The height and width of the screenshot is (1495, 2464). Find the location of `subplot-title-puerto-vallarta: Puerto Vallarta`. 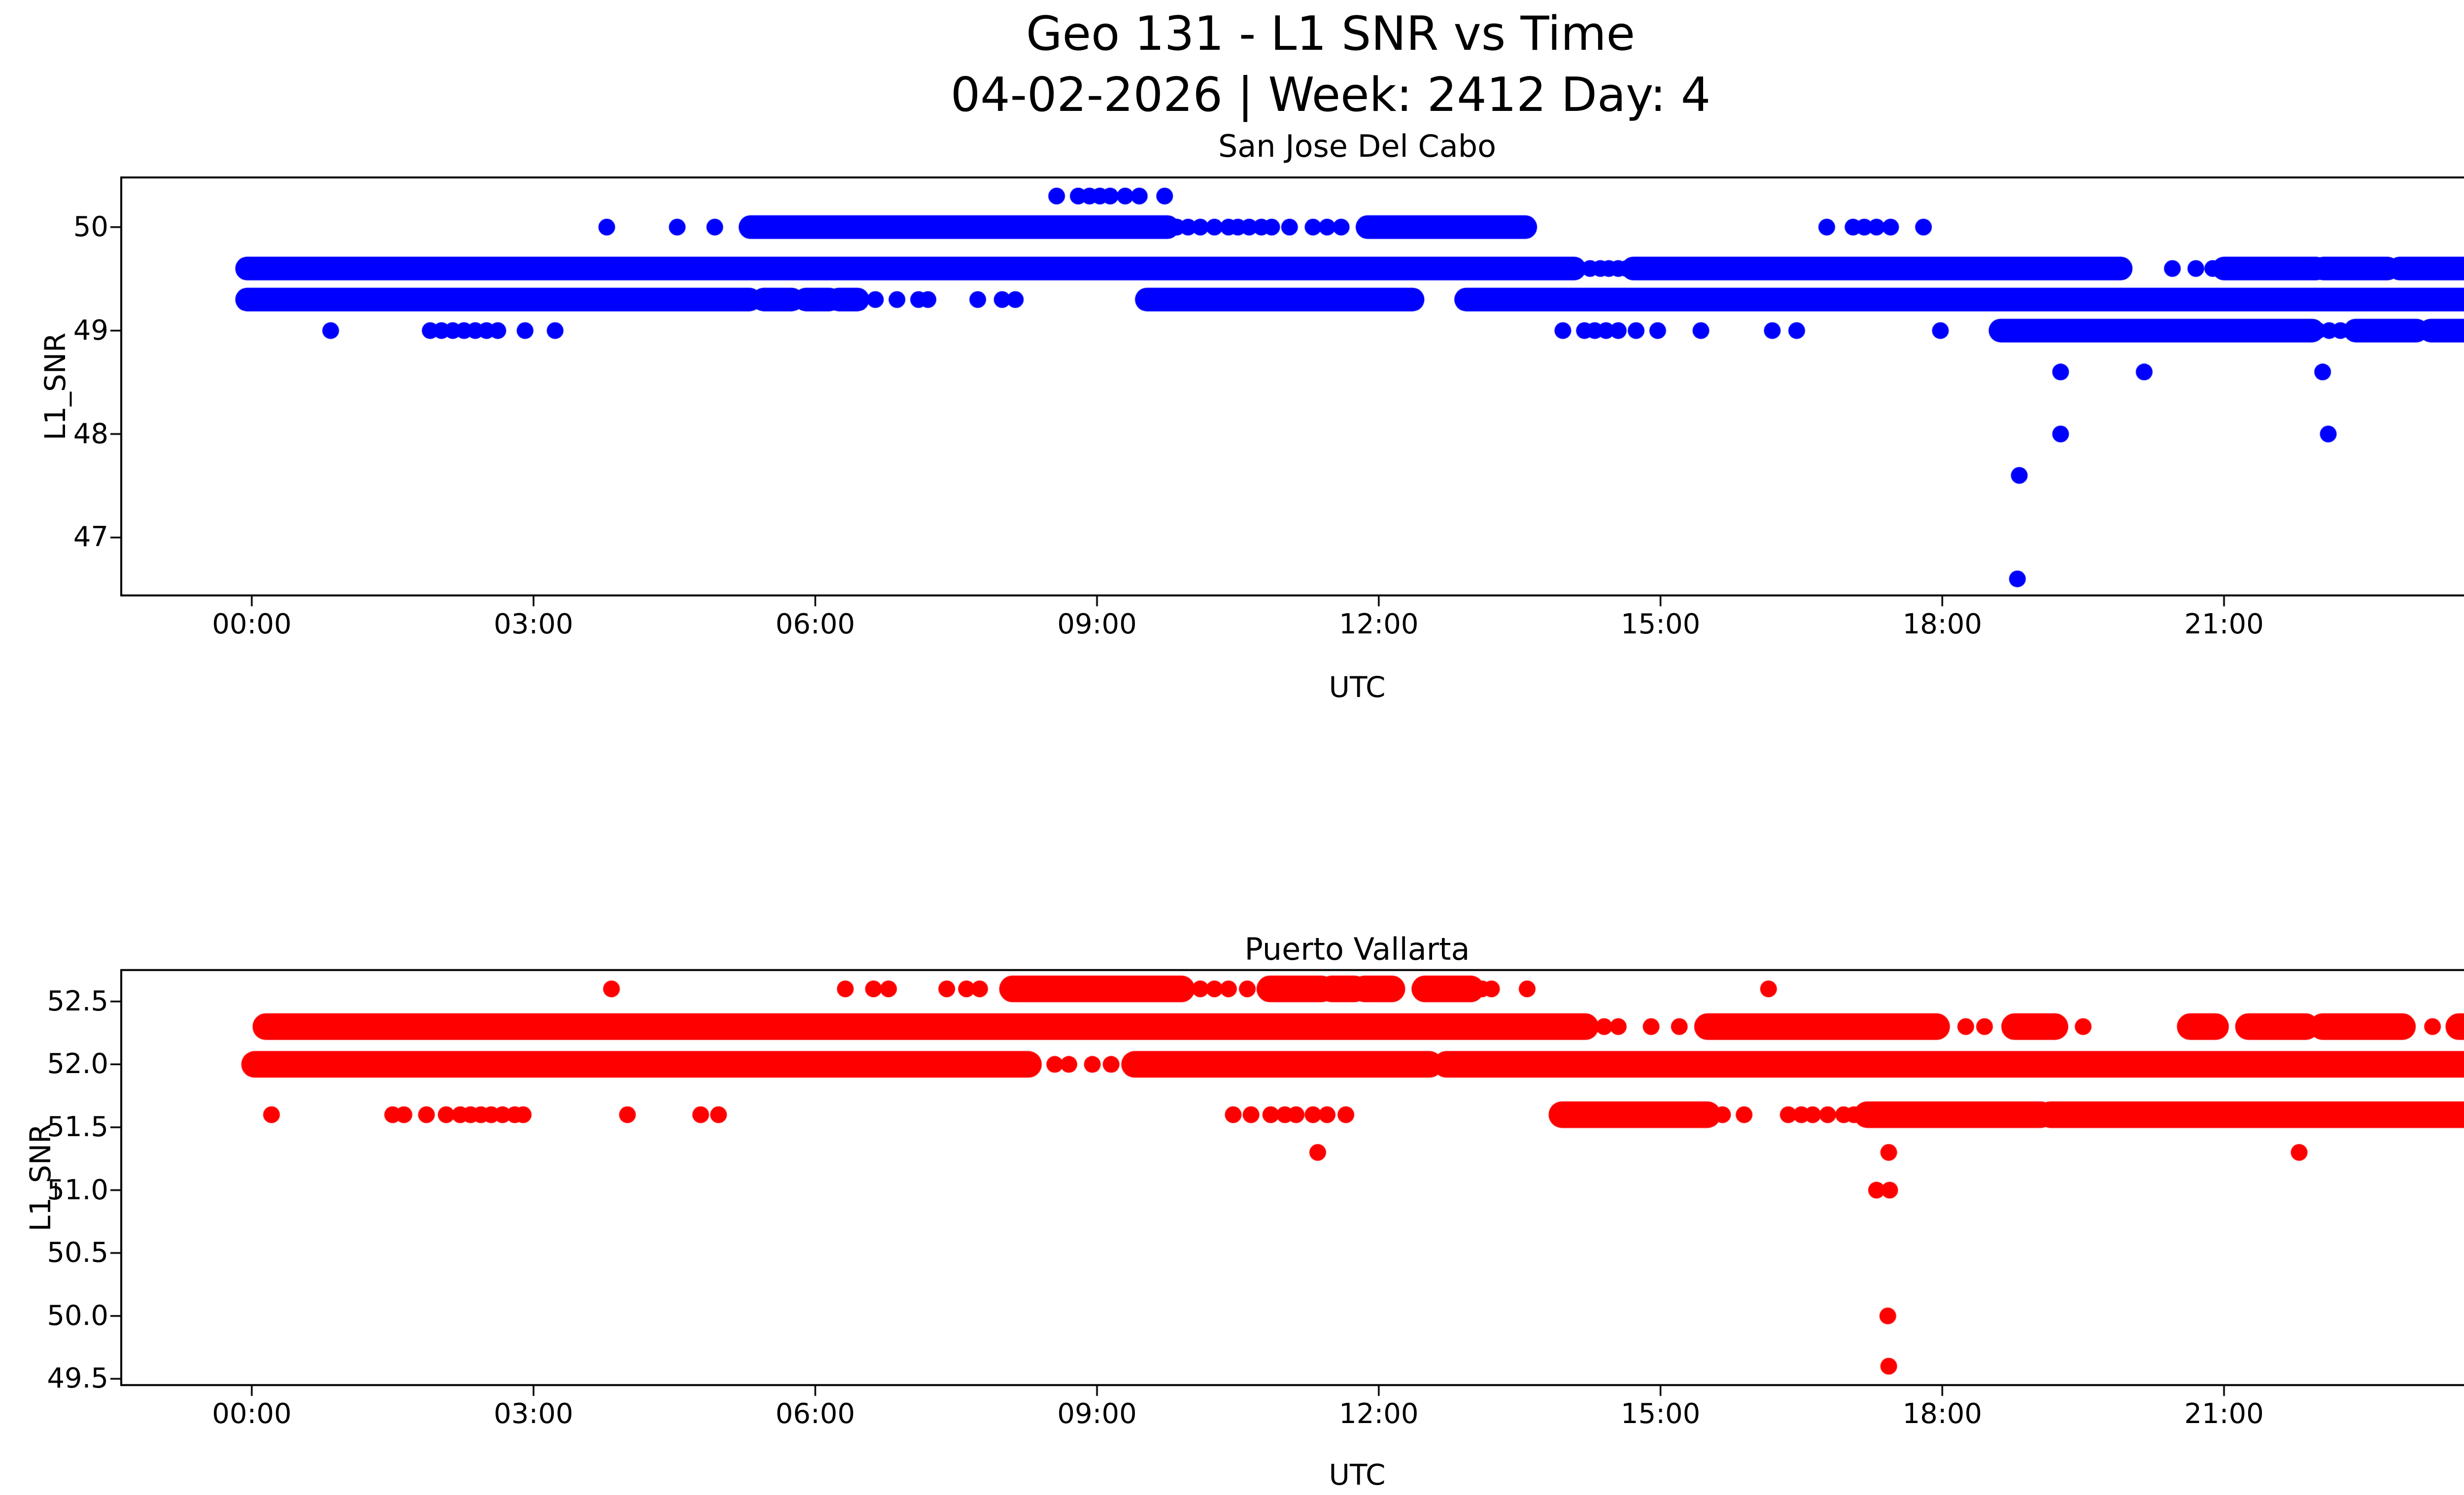

subplot-title-puerto-vallarta: Puerto Vallarta is located at coordinates (1357, 949).